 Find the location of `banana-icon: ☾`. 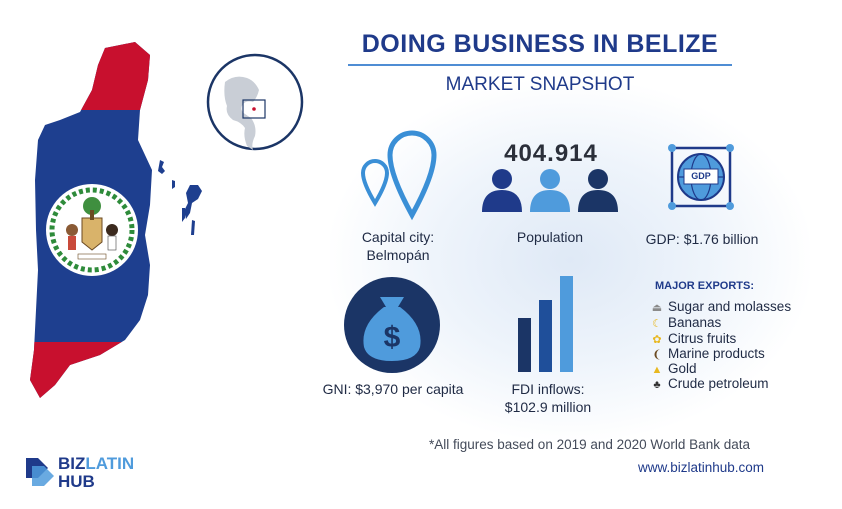

banana-icon: ☾ is located at coordinates (657, 324).